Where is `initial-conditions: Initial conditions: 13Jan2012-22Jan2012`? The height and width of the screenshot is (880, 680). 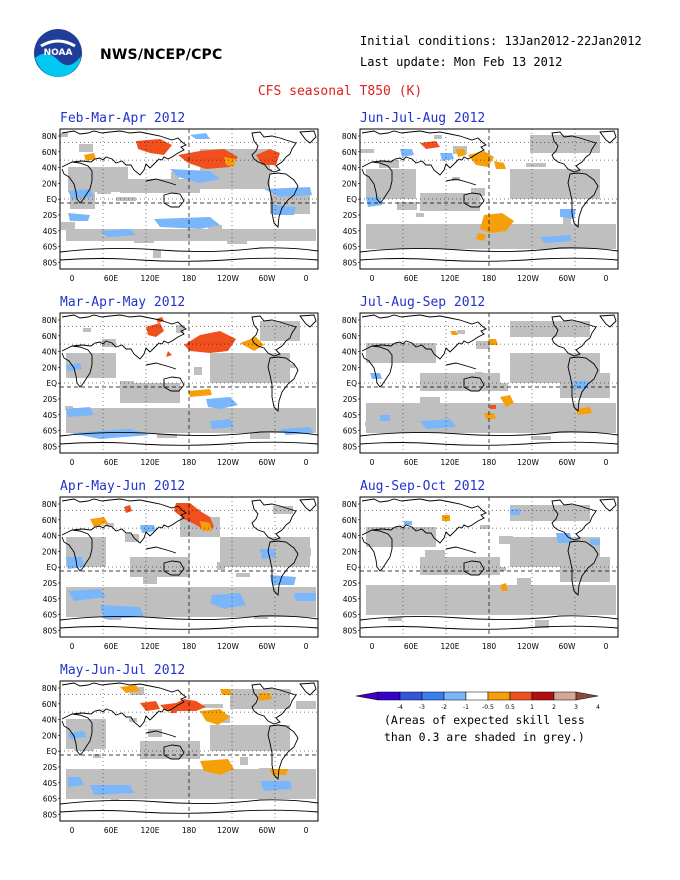
initial-conditions: Initial conditions: 13Jan2012-22Jan2012 is located at coordinates (501, 41).